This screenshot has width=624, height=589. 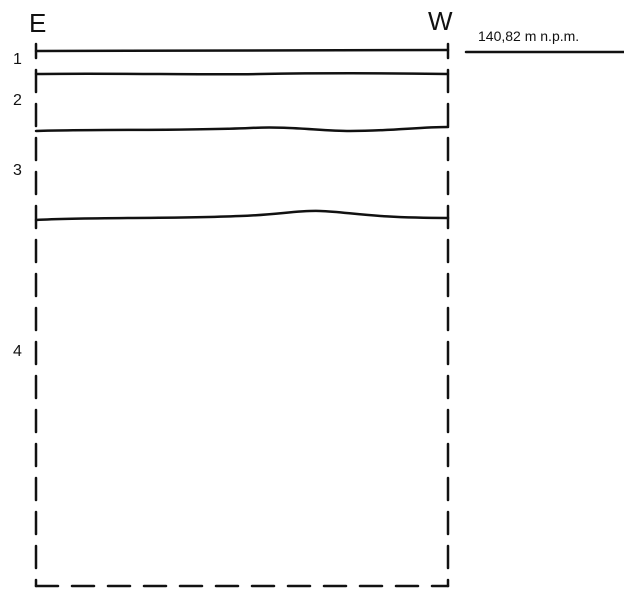 What do you see at coordinates (529, 36) in the screenshot?
I see `elevation-label: 140,82 m n.p.m.` at bounding box center [529, 36].